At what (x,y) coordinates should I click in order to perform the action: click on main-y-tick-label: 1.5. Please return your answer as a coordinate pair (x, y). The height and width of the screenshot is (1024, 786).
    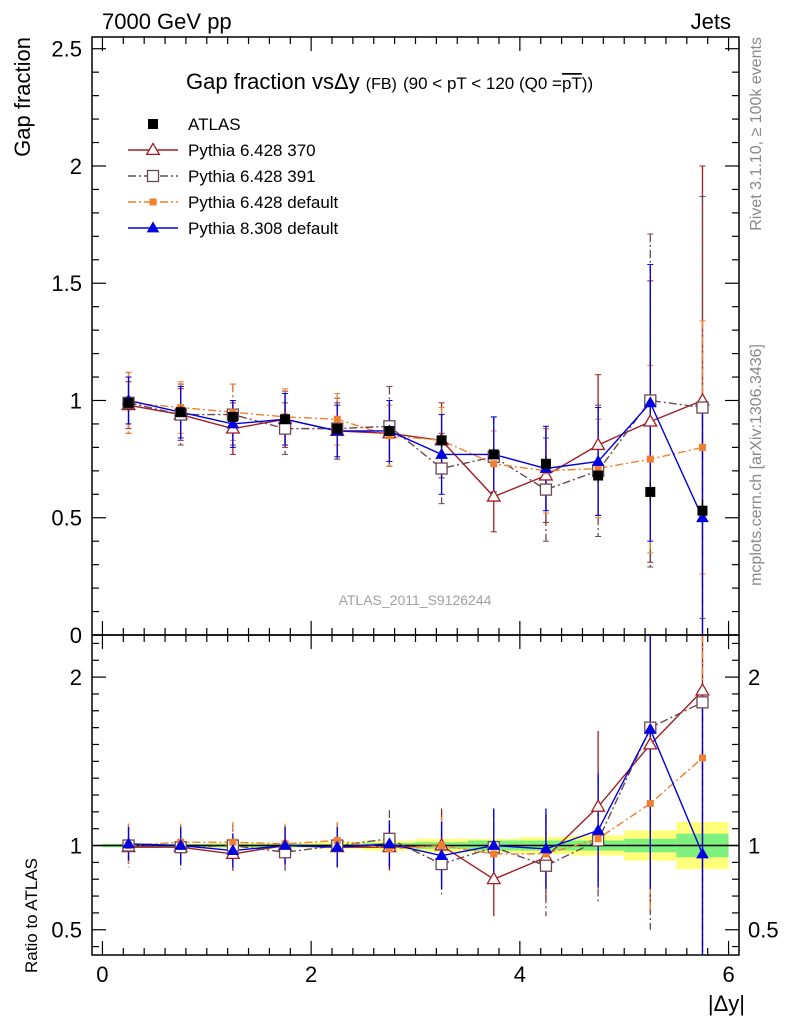
    Looking at the image, I should click on (66, 283).